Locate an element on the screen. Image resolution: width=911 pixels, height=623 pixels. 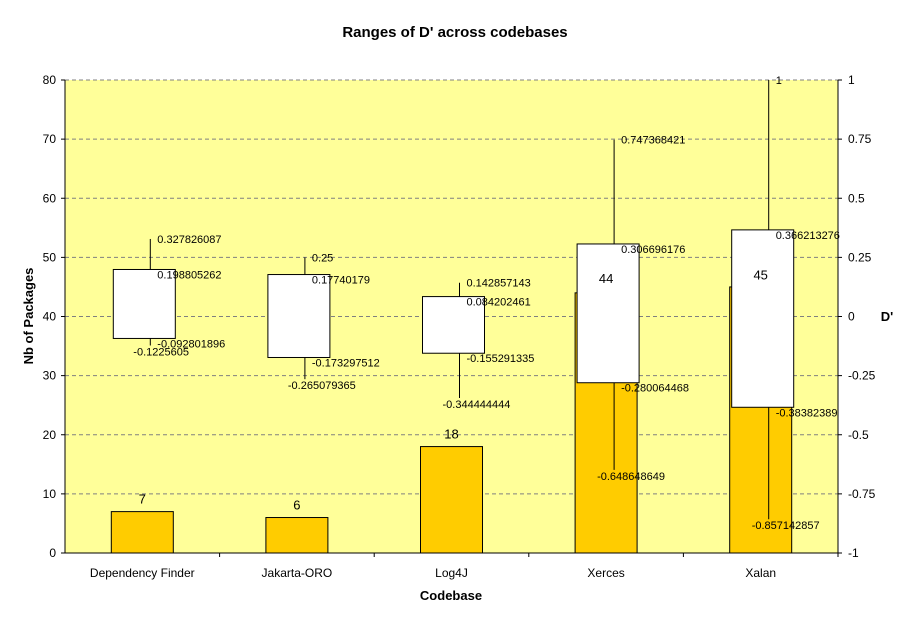
y2-tick-label: 0.25 is located at coordinates (860, 257).